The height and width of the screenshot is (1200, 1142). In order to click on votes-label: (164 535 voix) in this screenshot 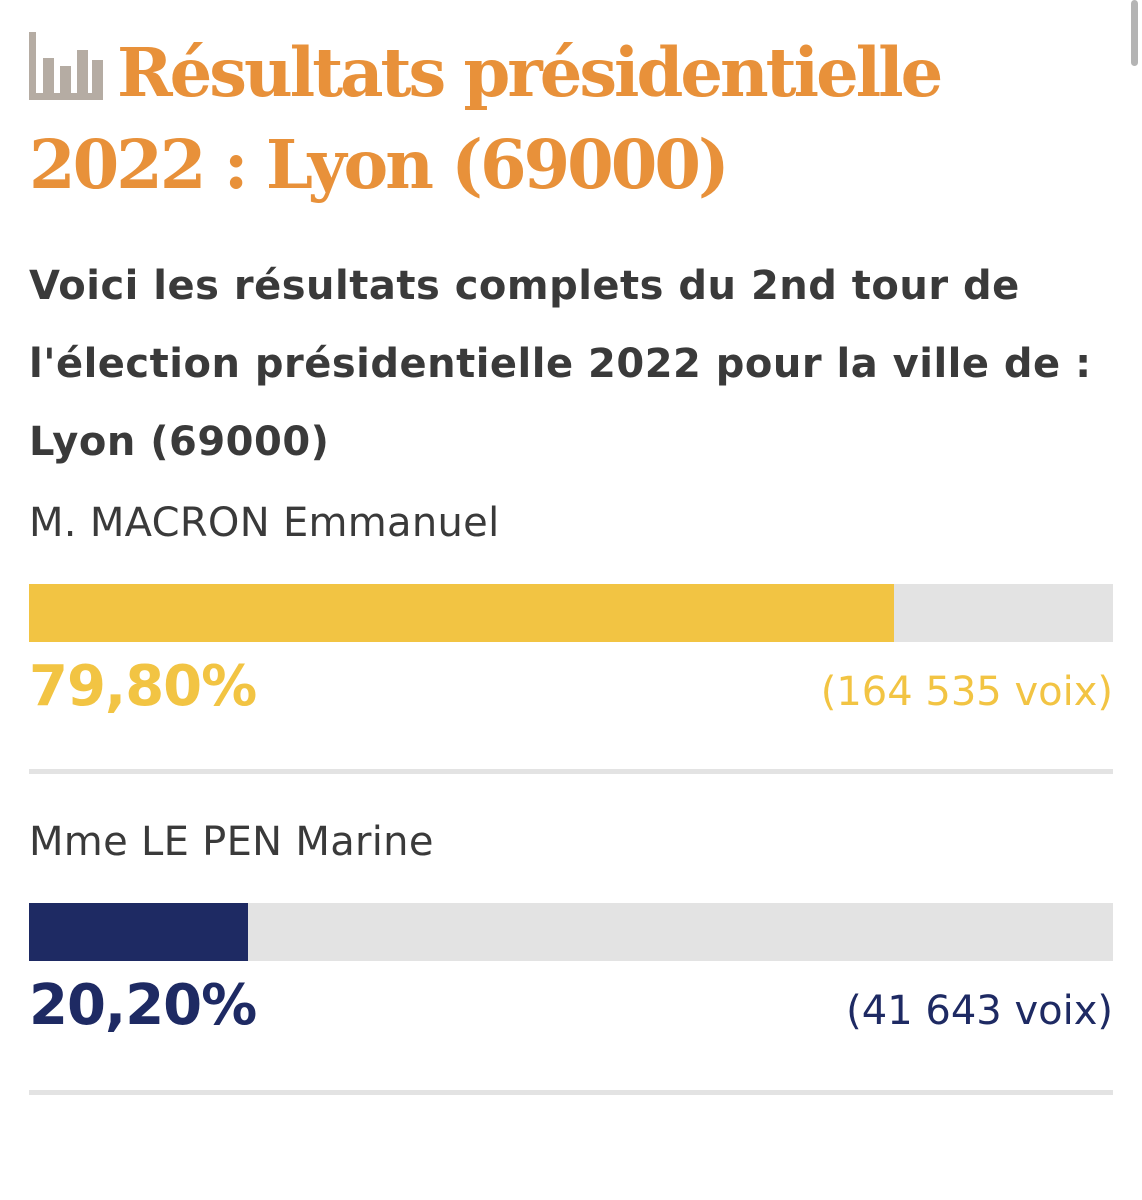, I will do `click(966, 692)`.